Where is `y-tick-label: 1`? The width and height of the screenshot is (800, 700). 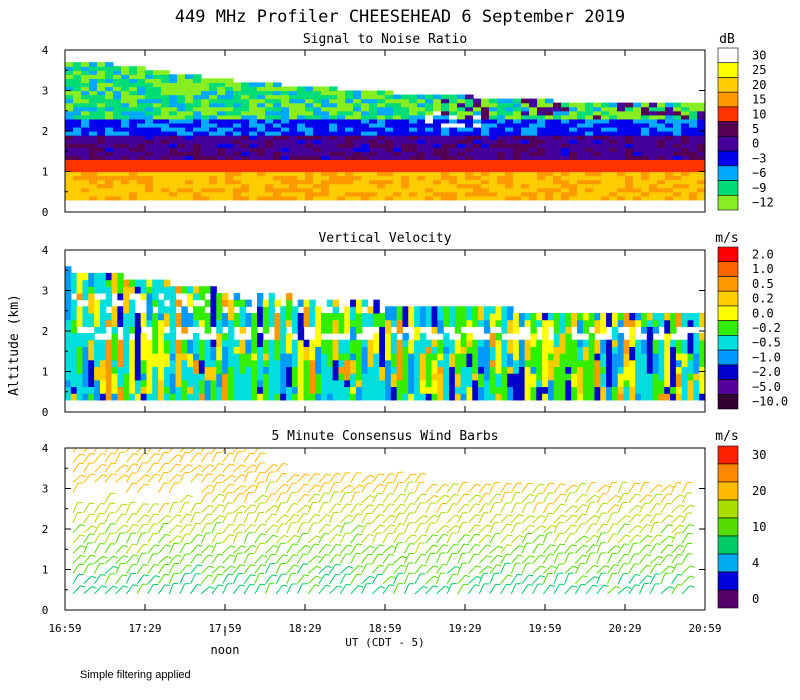 y-tick-label: 1 is located at coordinates (45, 172).